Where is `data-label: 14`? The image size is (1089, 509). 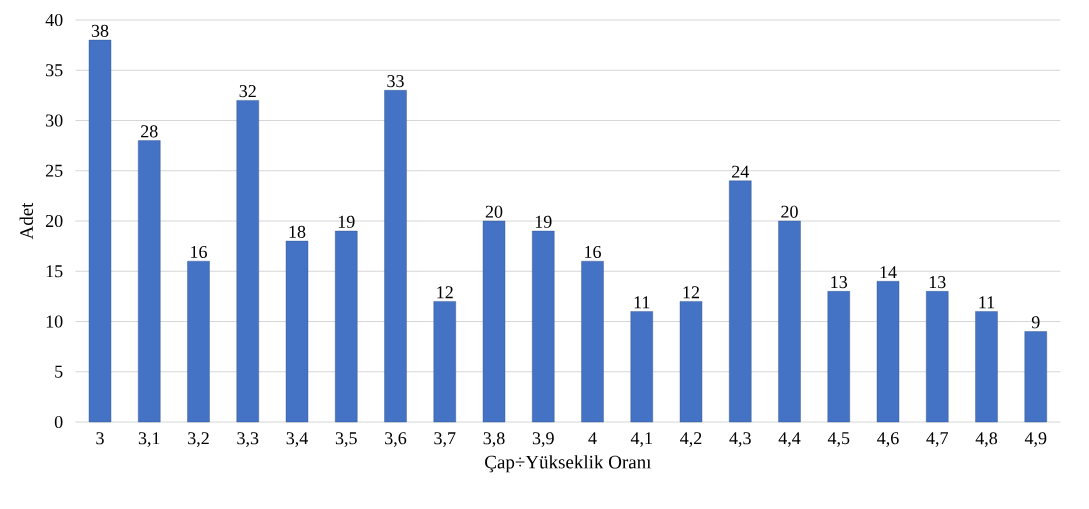 data-label: 14 is located at coordinates (888, 272).